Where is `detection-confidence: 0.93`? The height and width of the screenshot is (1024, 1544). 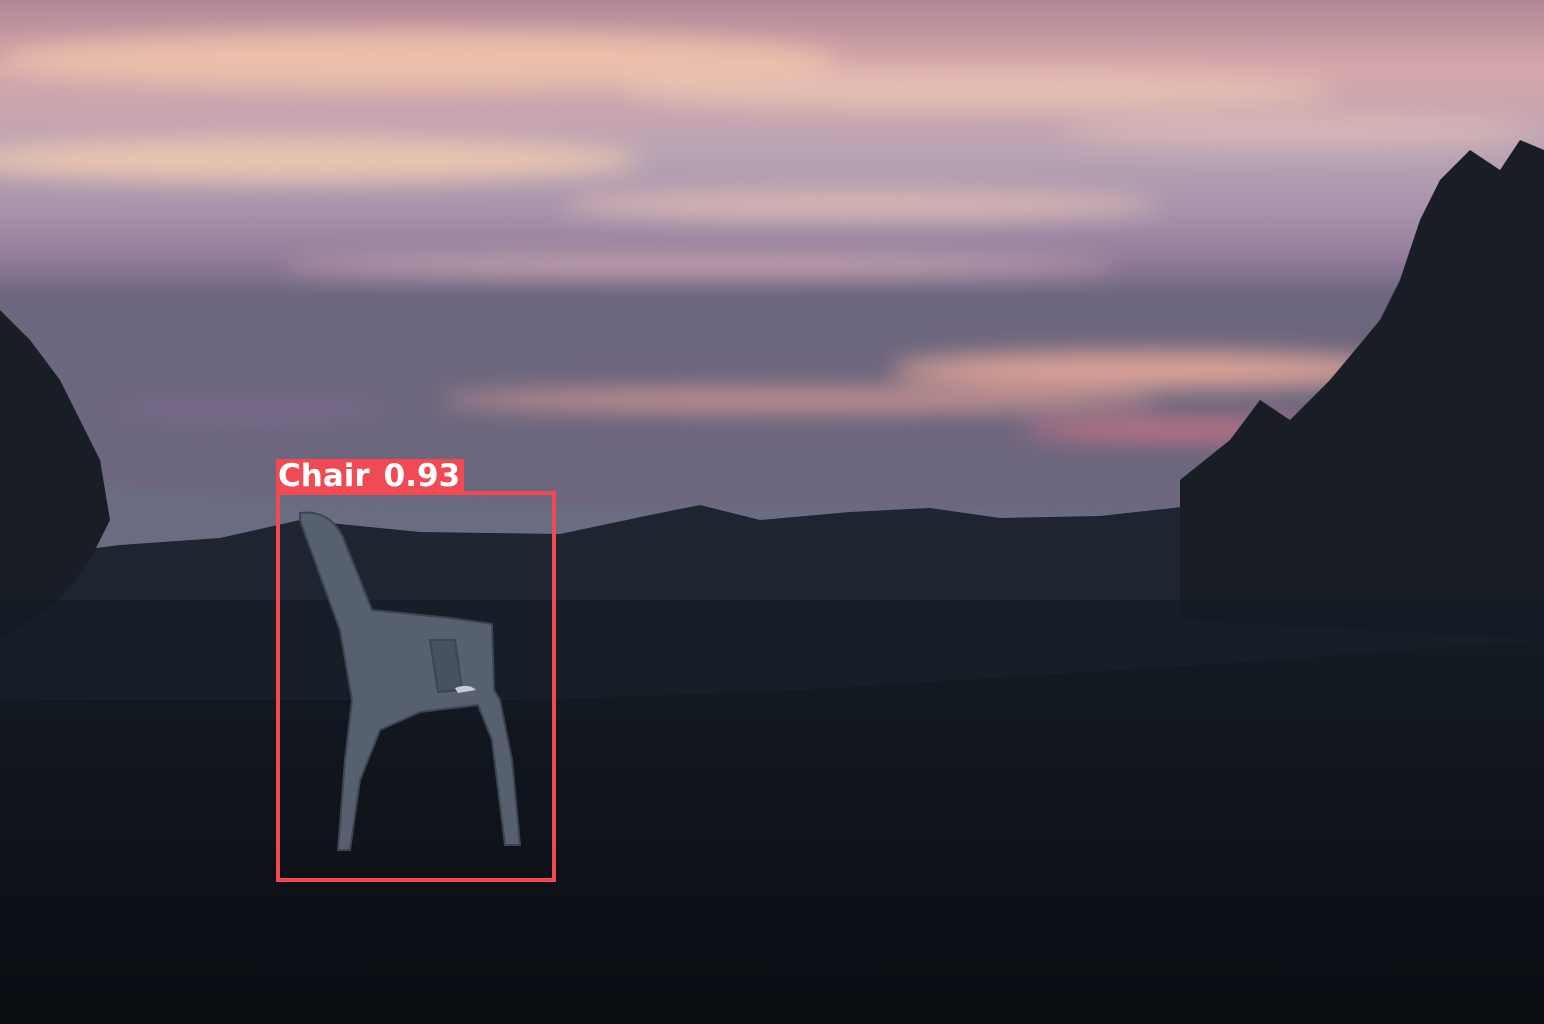
detection-confidence: 0.93 is located at coordinates (422, 476).